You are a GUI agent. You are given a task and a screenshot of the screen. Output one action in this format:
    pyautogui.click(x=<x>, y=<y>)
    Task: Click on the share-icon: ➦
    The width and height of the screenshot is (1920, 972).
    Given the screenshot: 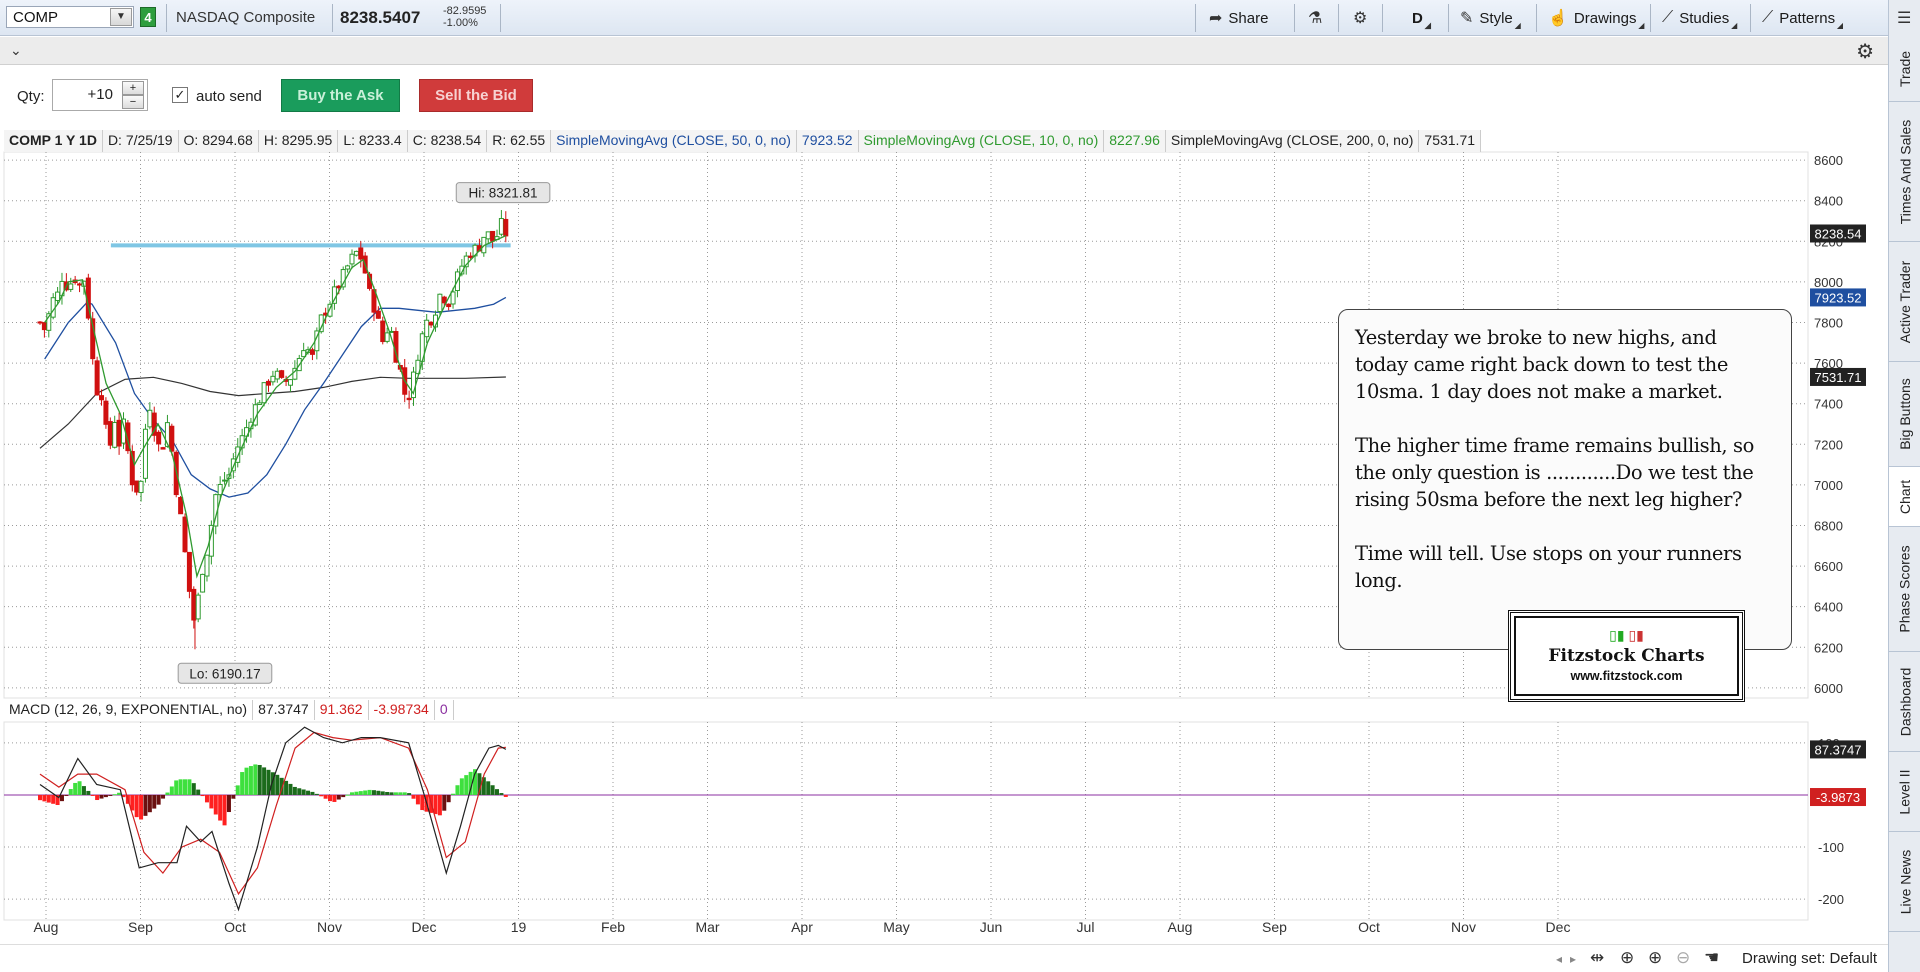 What is the action you would take?
    pyautogui.click(x=1216, y=18)
    